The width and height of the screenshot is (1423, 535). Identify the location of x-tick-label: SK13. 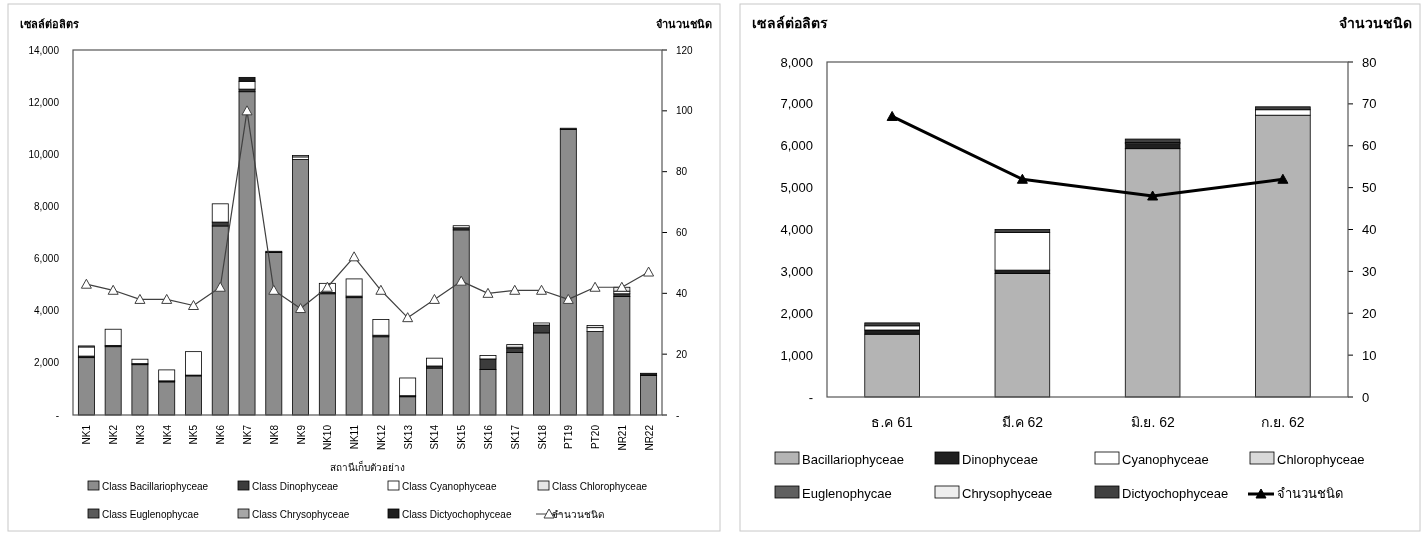
(408, 437).